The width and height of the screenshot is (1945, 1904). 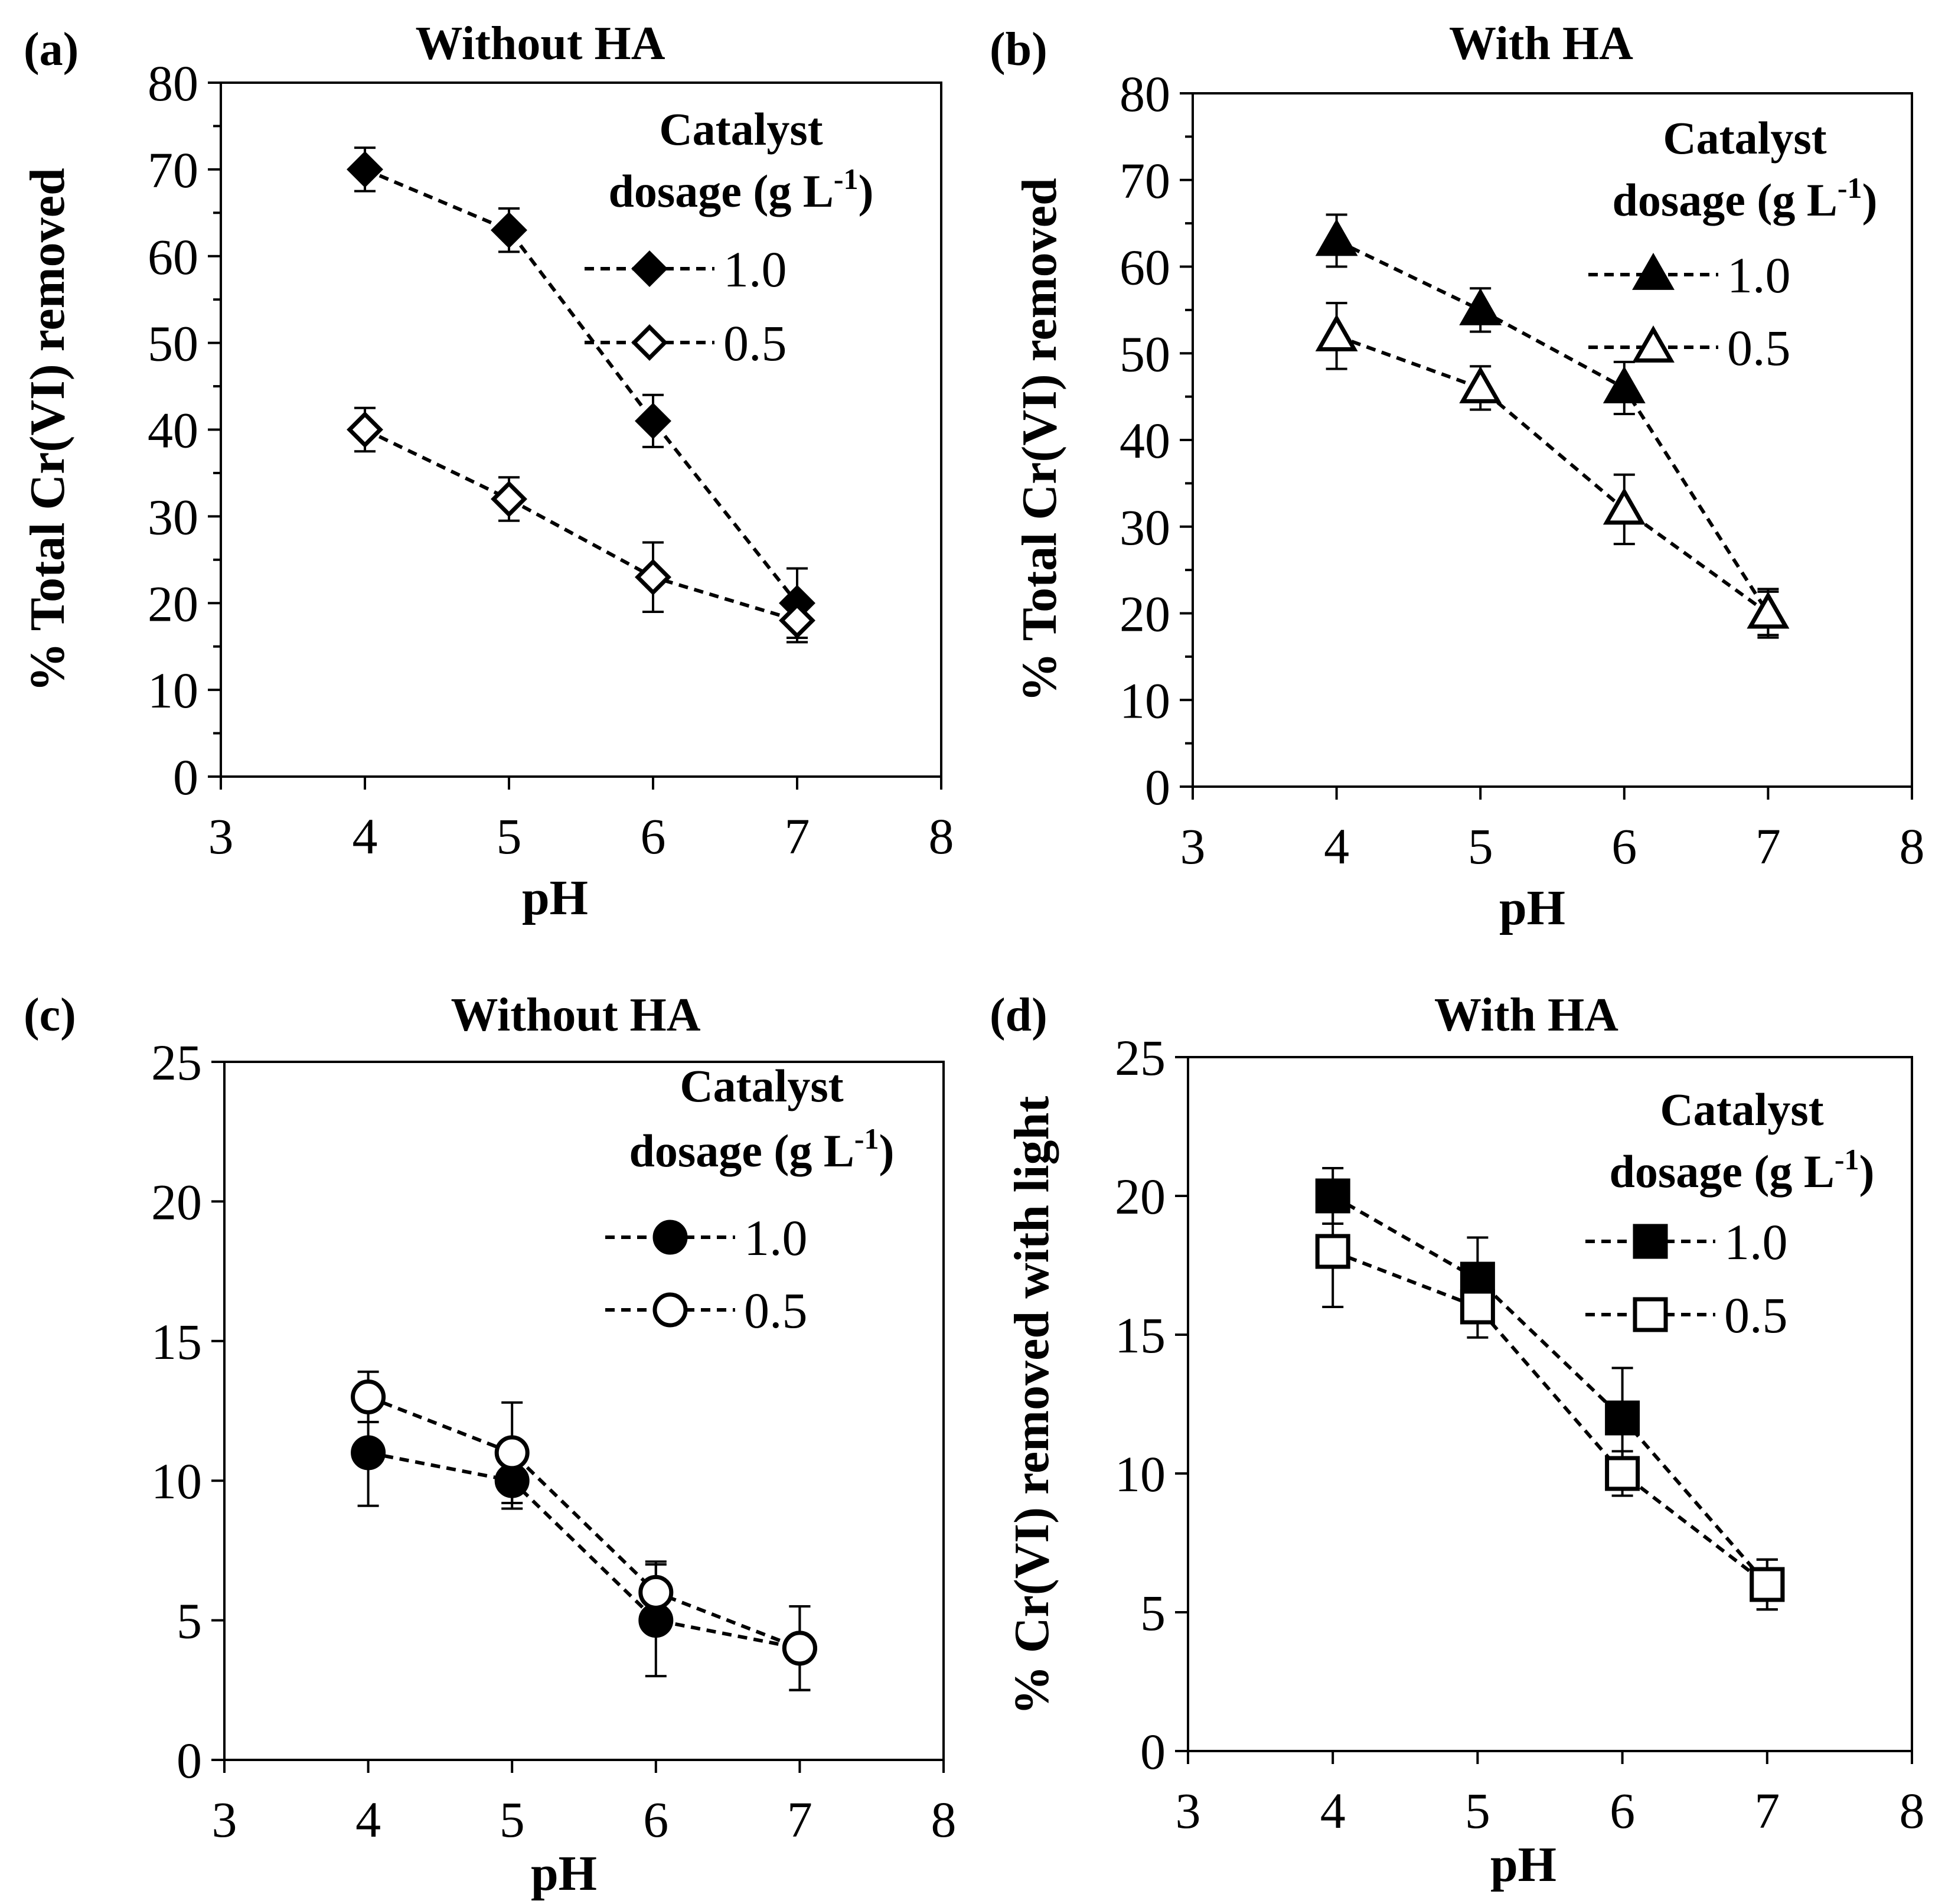 What do you see at coordinates (173, 603) in the screenshot?
I see `y-tick-label: 20` at bounding box center [173, 603].